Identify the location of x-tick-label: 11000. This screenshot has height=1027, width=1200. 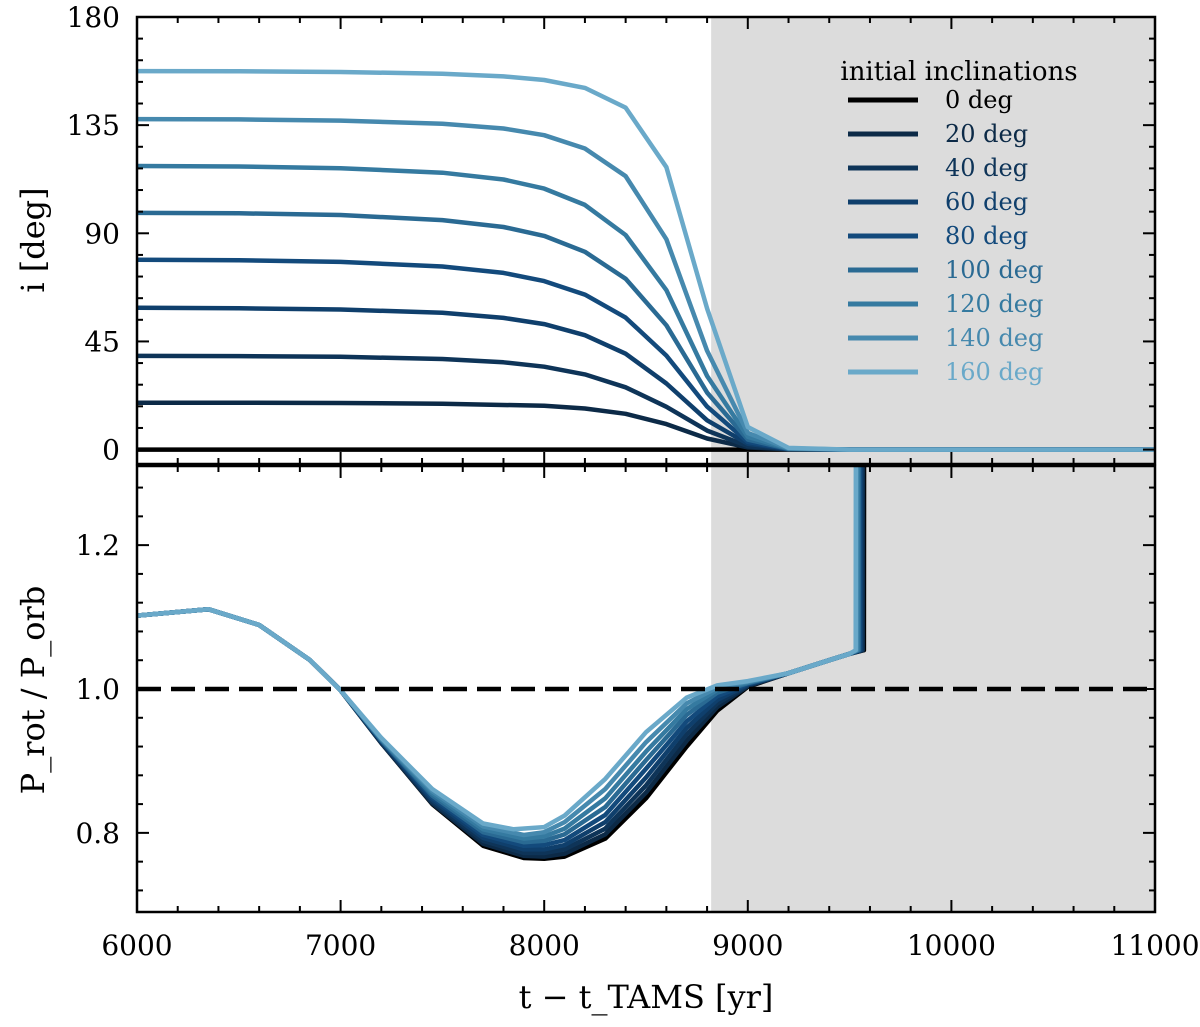
(1154, 945).